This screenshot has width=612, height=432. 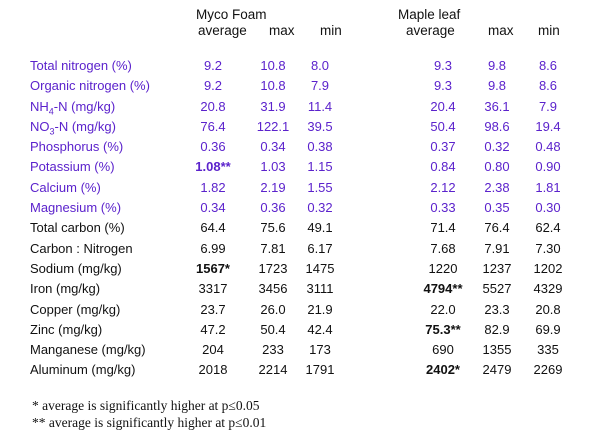 What do you see at coordinates (273, 268) in the screenshot?
I see `value-cell: 1723` at bounding box center [273, 268].